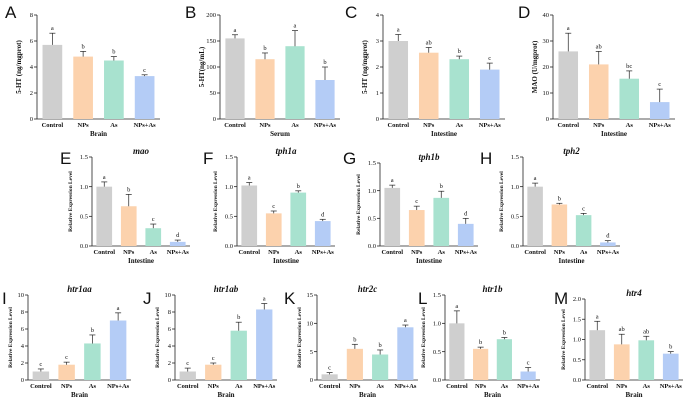 The height and width of the screenshot is (401, 700). What do you see at coordinates (599, 125) in the screenshot?
I see `x-tick-label-d: NPs` at bounding box center [599, 125].